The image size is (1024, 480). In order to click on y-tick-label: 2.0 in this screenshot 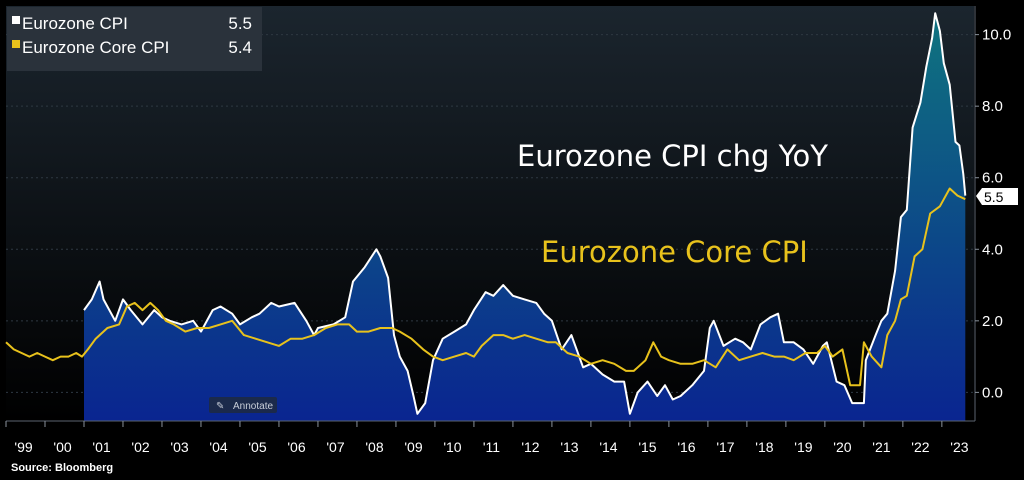, I will do `click(992, 321)`.